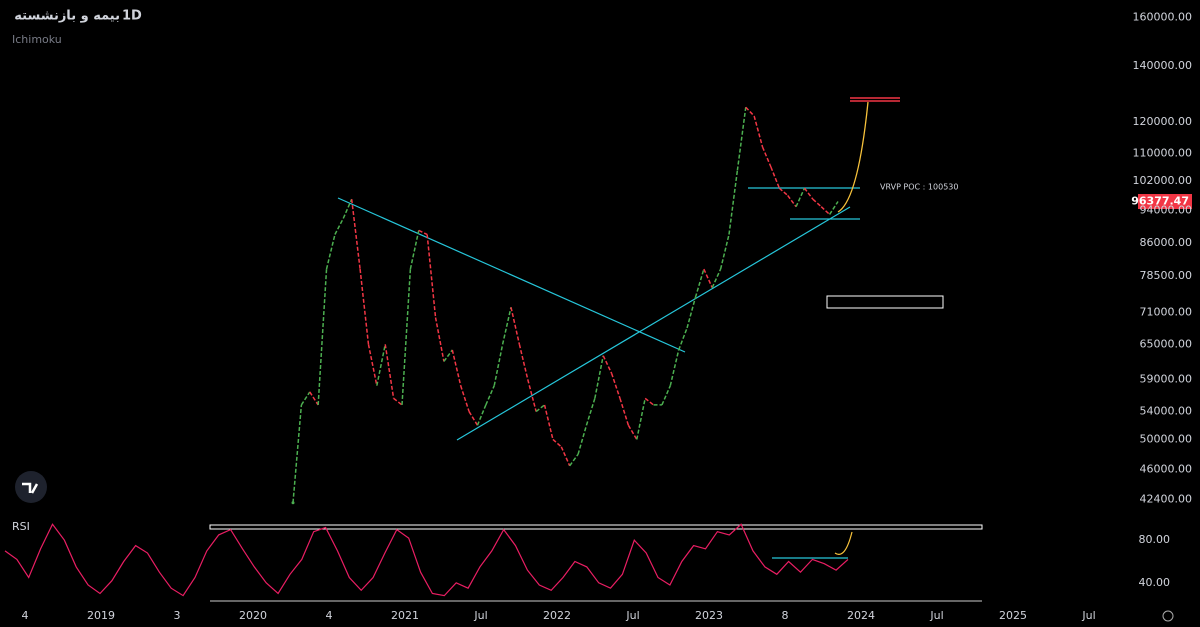 The height and width of the screenshot is (627, 1200). Describe the element at coordinates (426, 560) in the screenshot. I see `rsi-line` at that location.